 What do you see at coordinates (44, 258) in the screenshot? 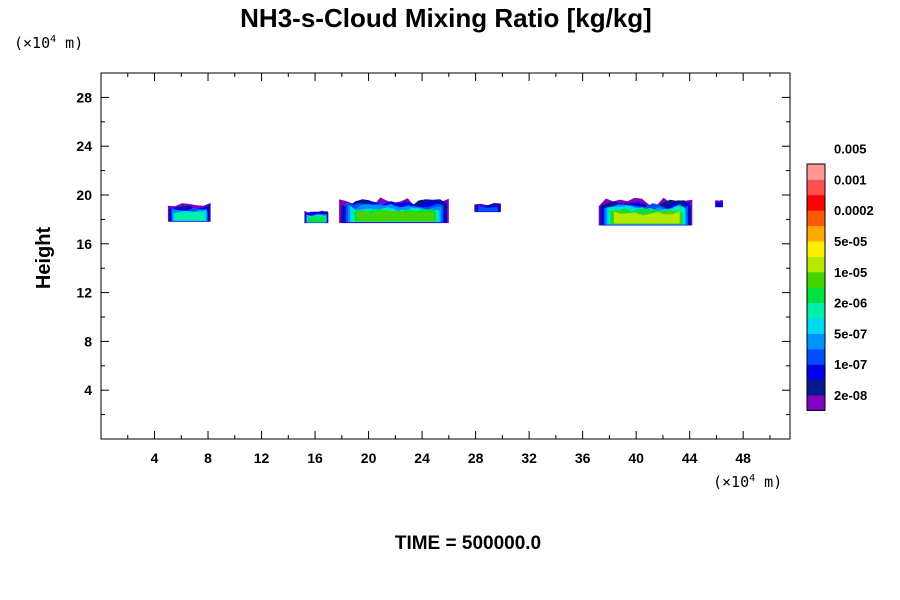
I see `y-axis-label: Height` at bounding box center [44, 258].